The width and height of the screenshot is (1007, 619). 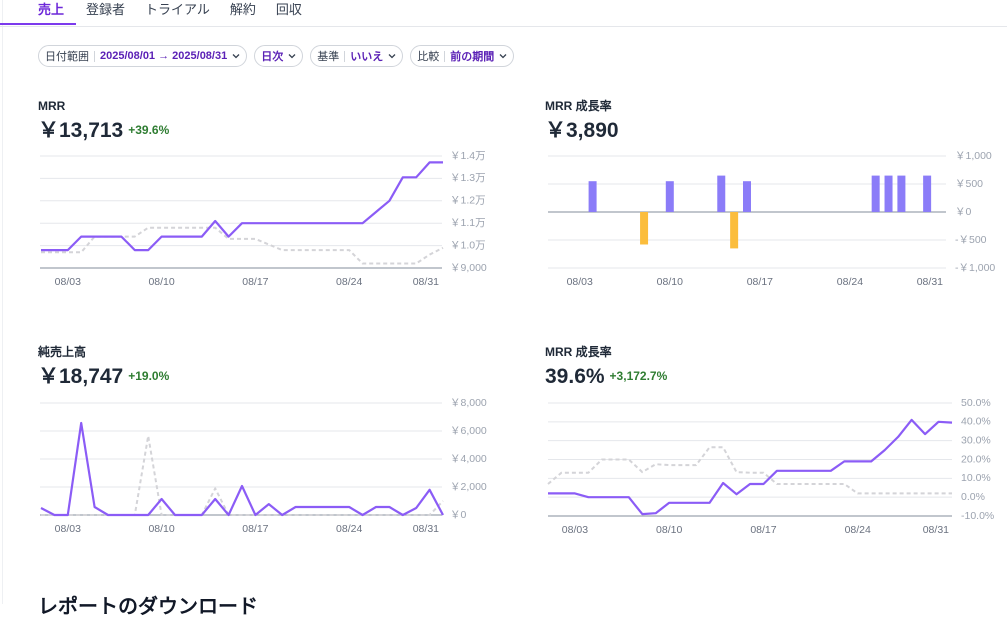 What do you see at coordinates (468, 223) in the screenshot?
I see `y-tick-label: ￥1.1万` at bounding box center [468, 223].